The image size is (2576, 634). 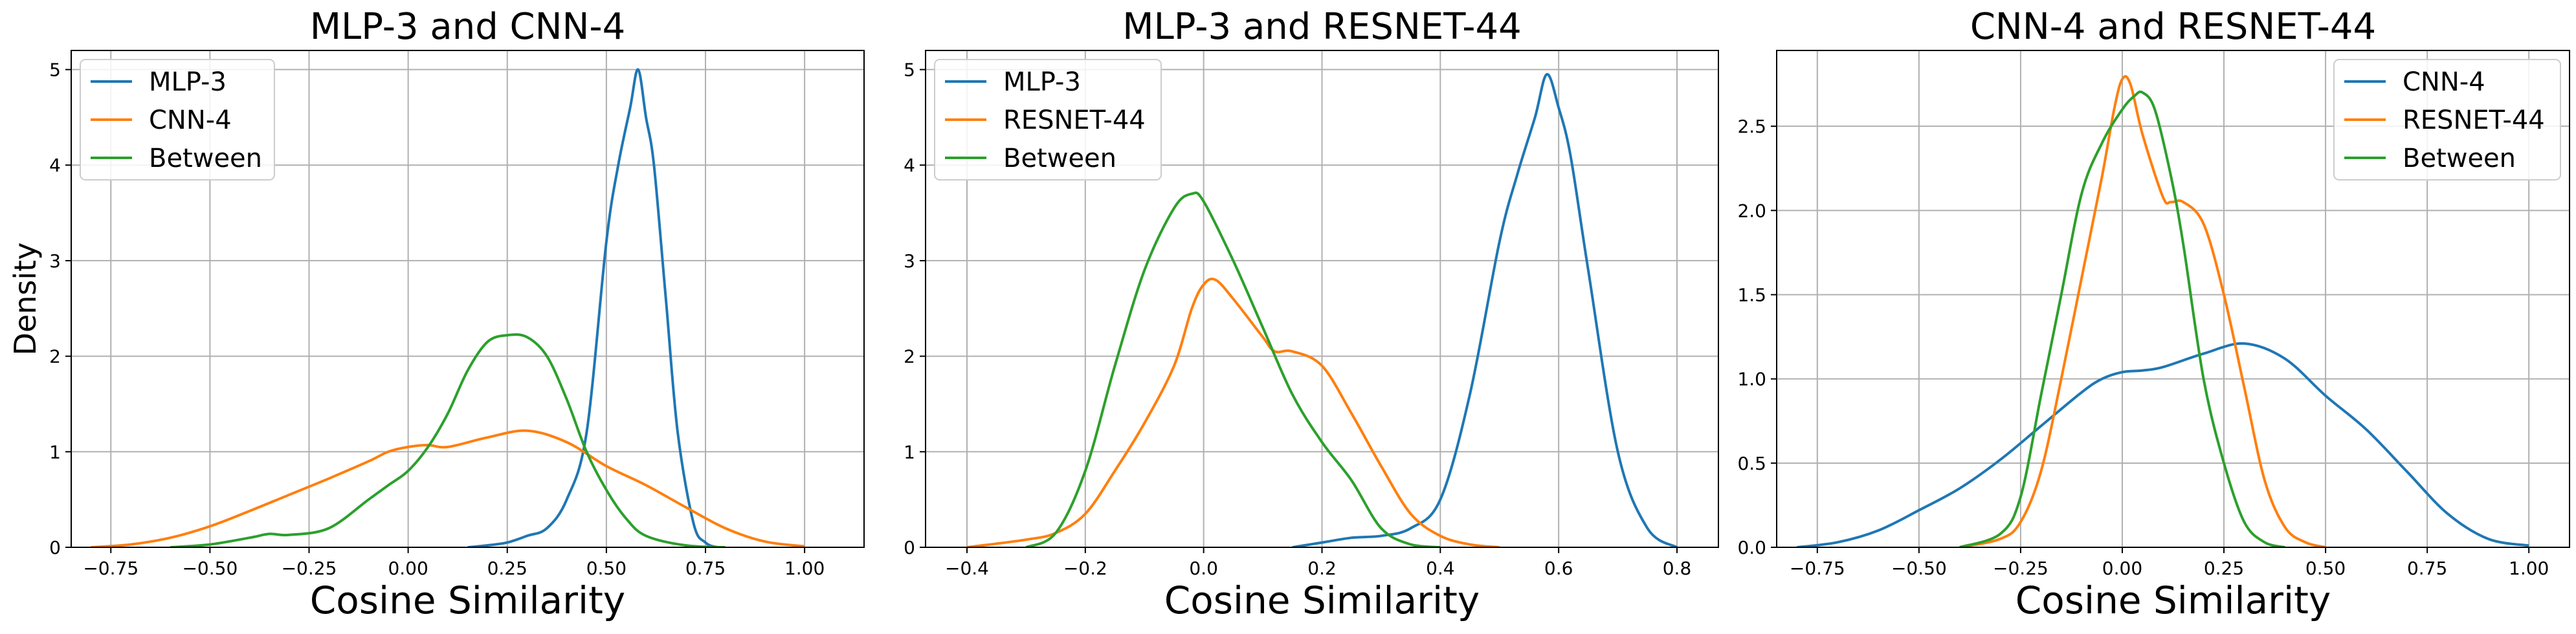 What do you see at coordinates (1322, 27) in the screenshot?
I see `chart-title: MLP-3 and RESNET-44` at bounding box center [1322, 27].